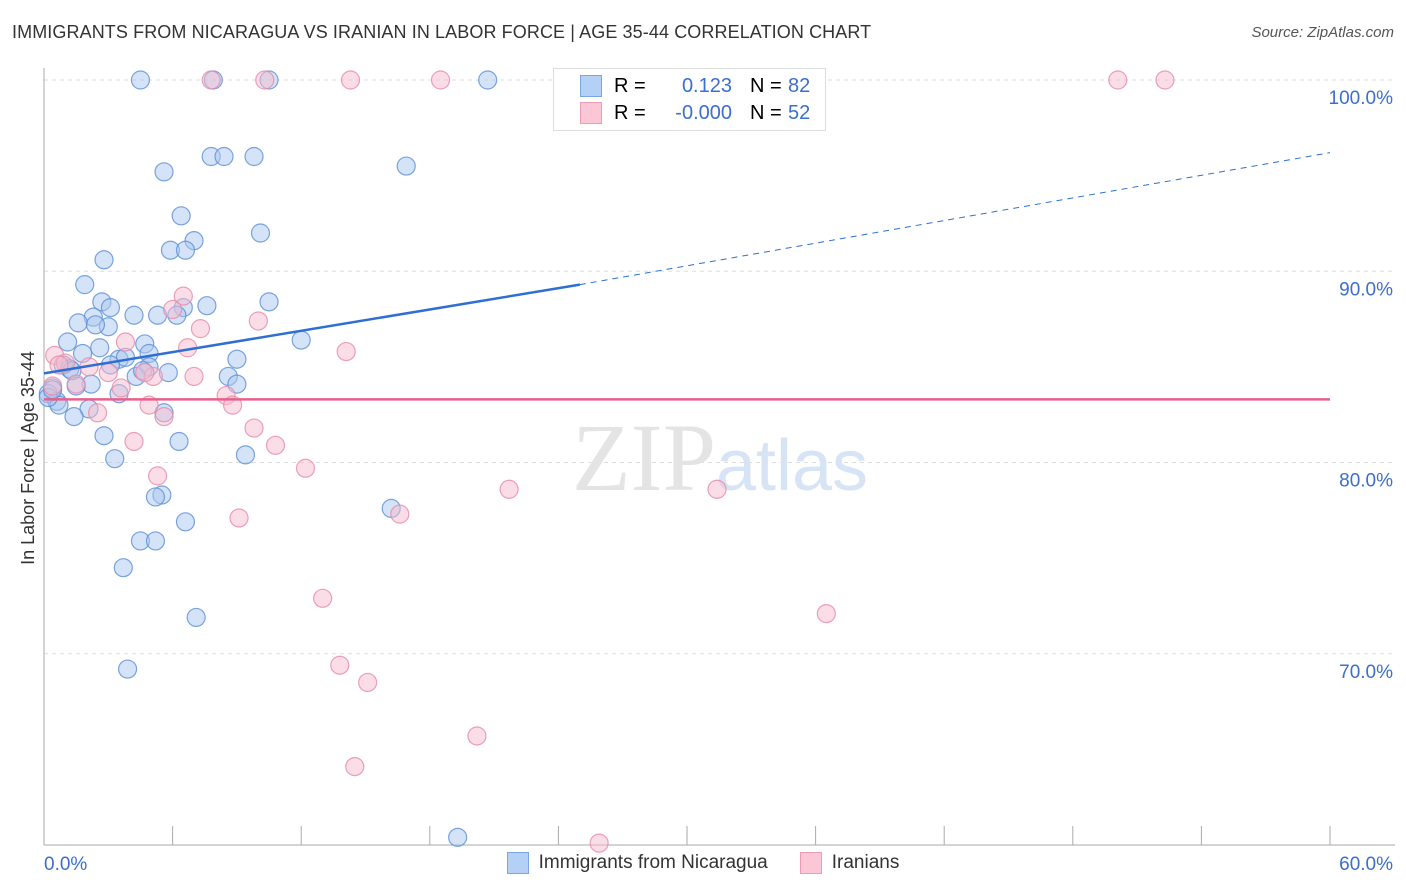 This screenshot has width=1406, height=892. What do you see at coordinates (720, 457) in the screenshot?
I see `watermark: ZIPatlas` at bounding box center [720, 457].